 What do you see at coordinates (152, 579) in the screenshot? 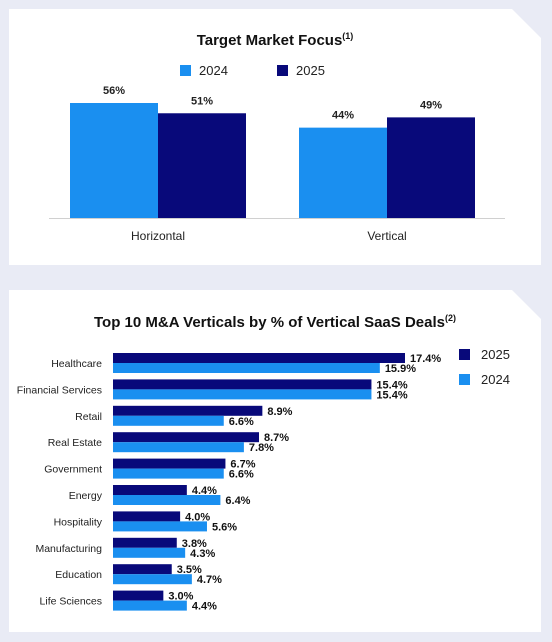
I see `bar-education-2024` at bounding box center [152, 579].